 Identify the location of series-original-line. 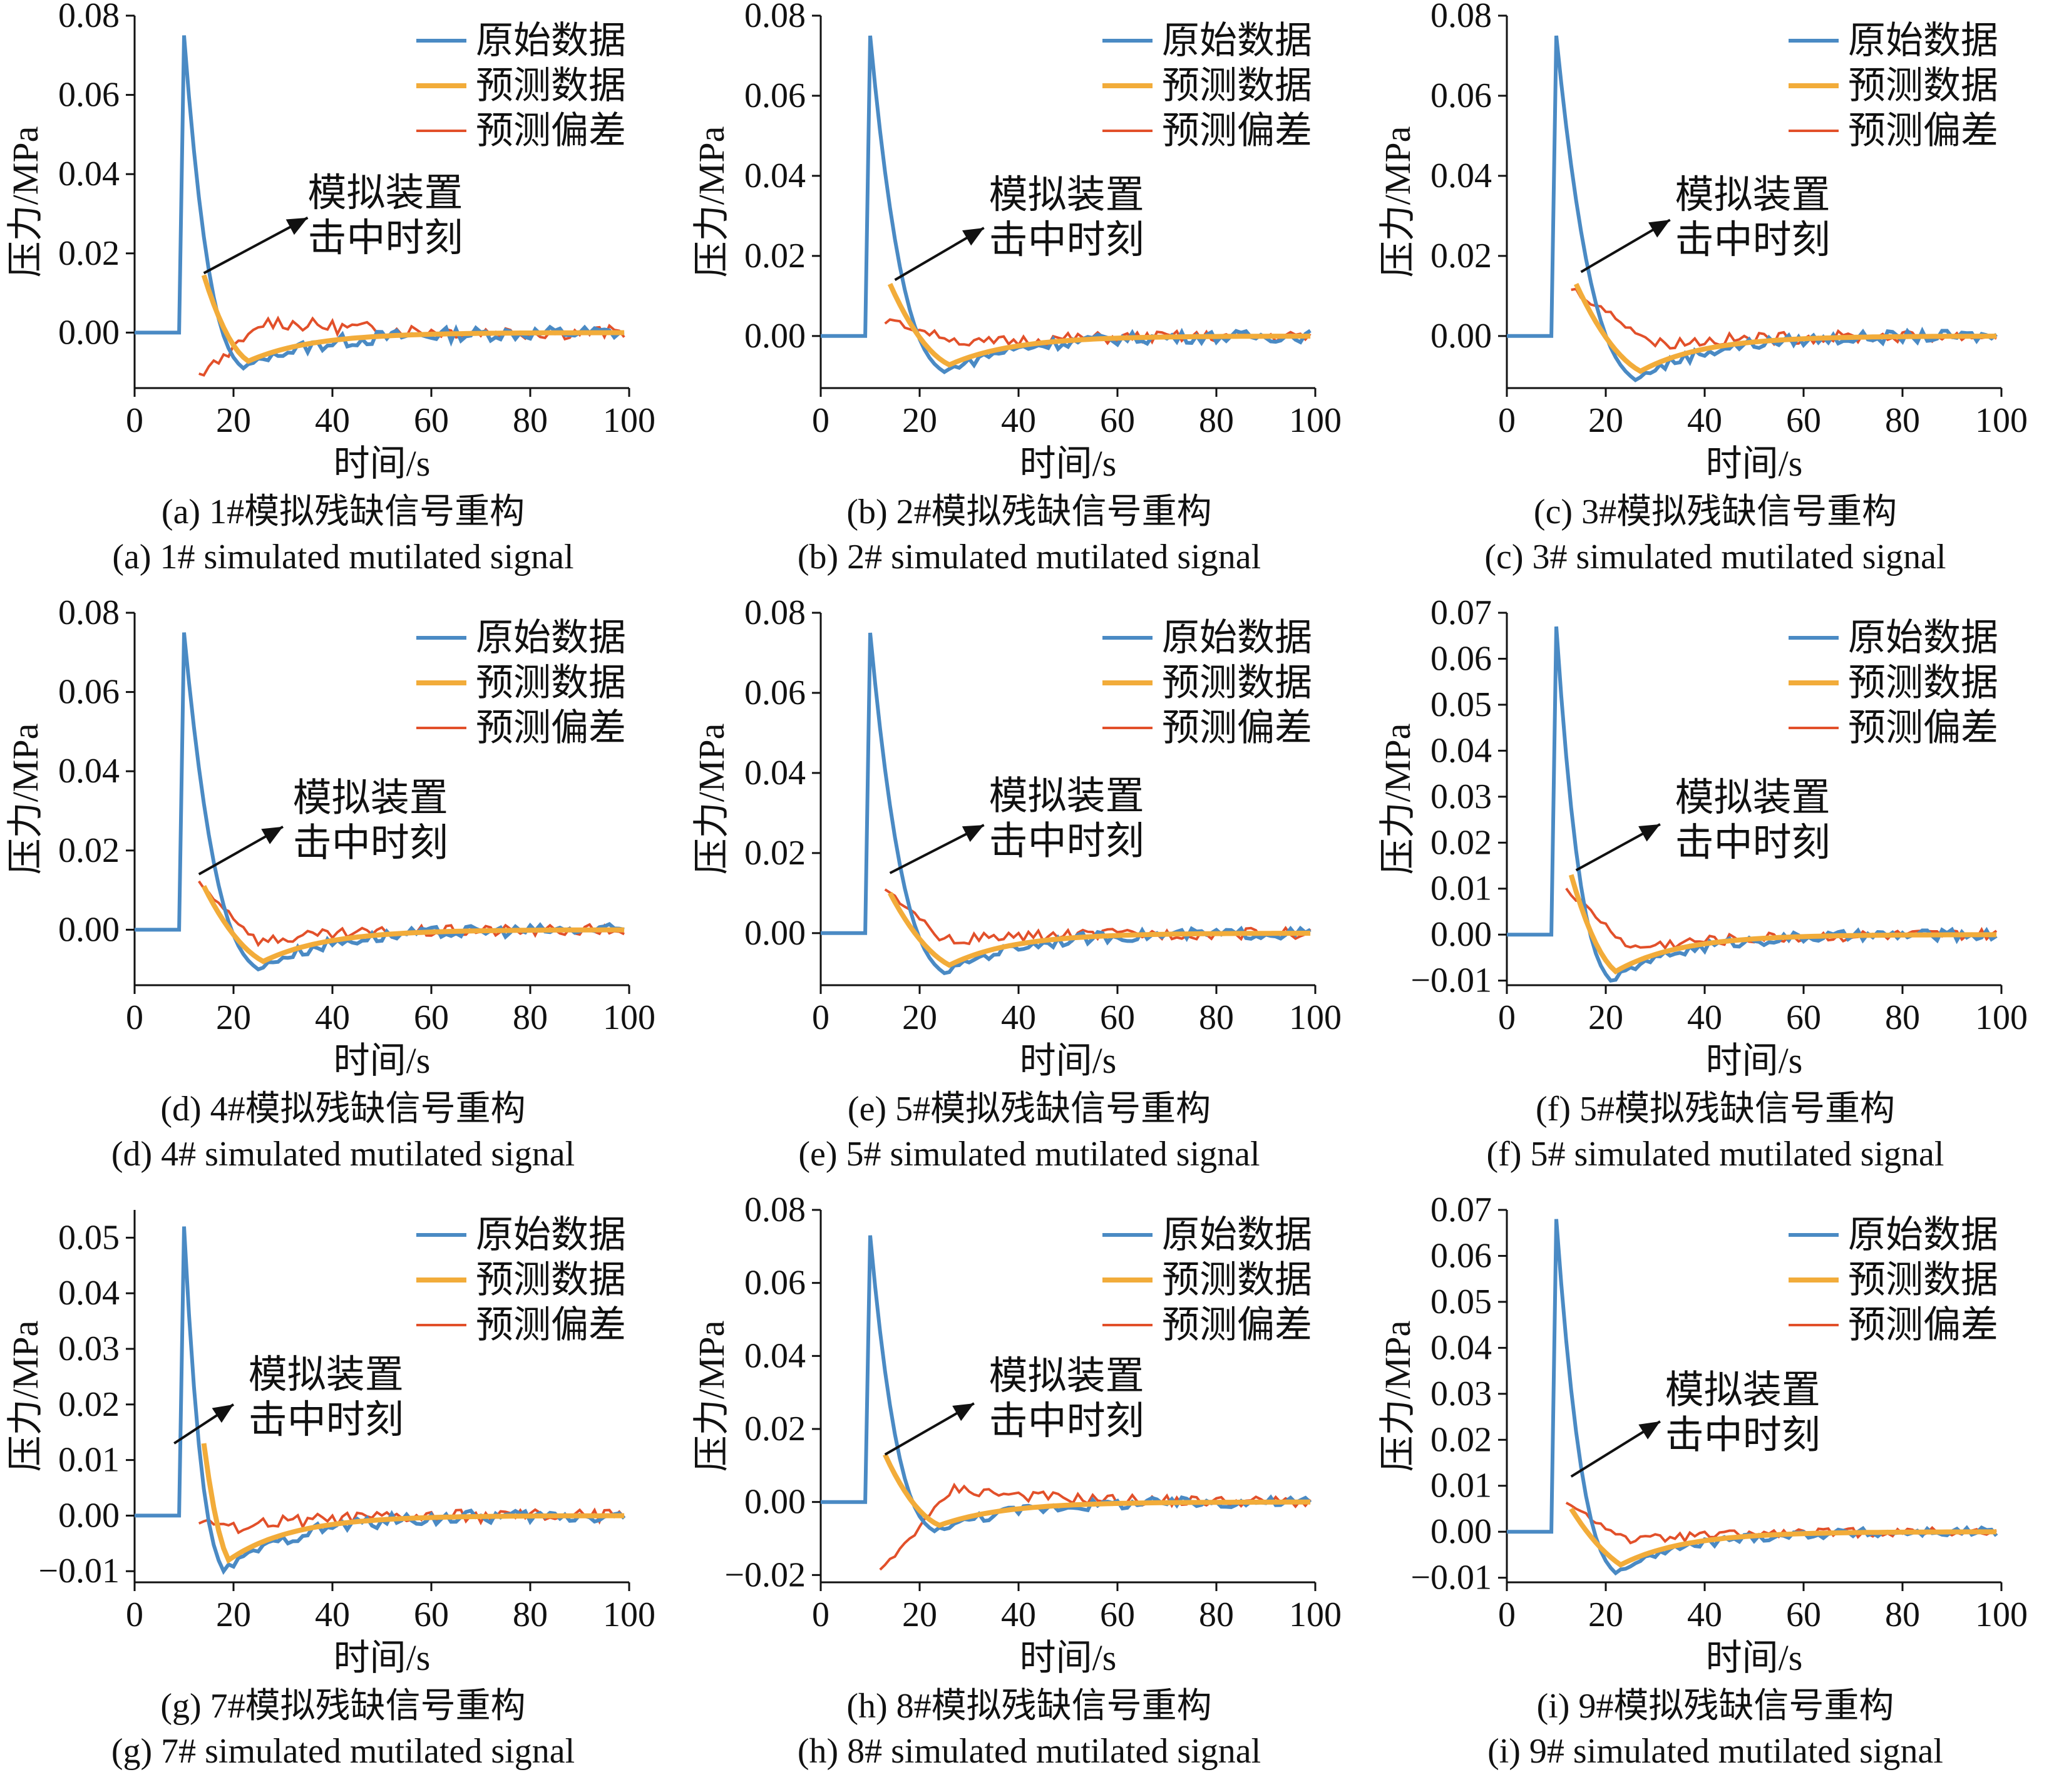
(1066, 1384).